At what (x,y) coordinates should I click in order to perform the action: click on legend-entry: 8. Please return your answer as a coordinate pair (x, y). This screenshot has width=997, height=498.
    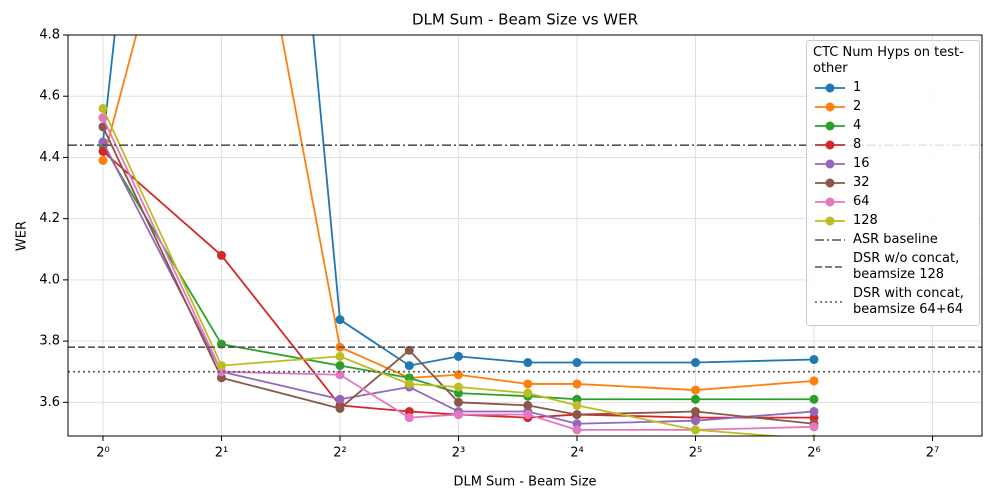
    Looking at the image, I should click on (893, 145).